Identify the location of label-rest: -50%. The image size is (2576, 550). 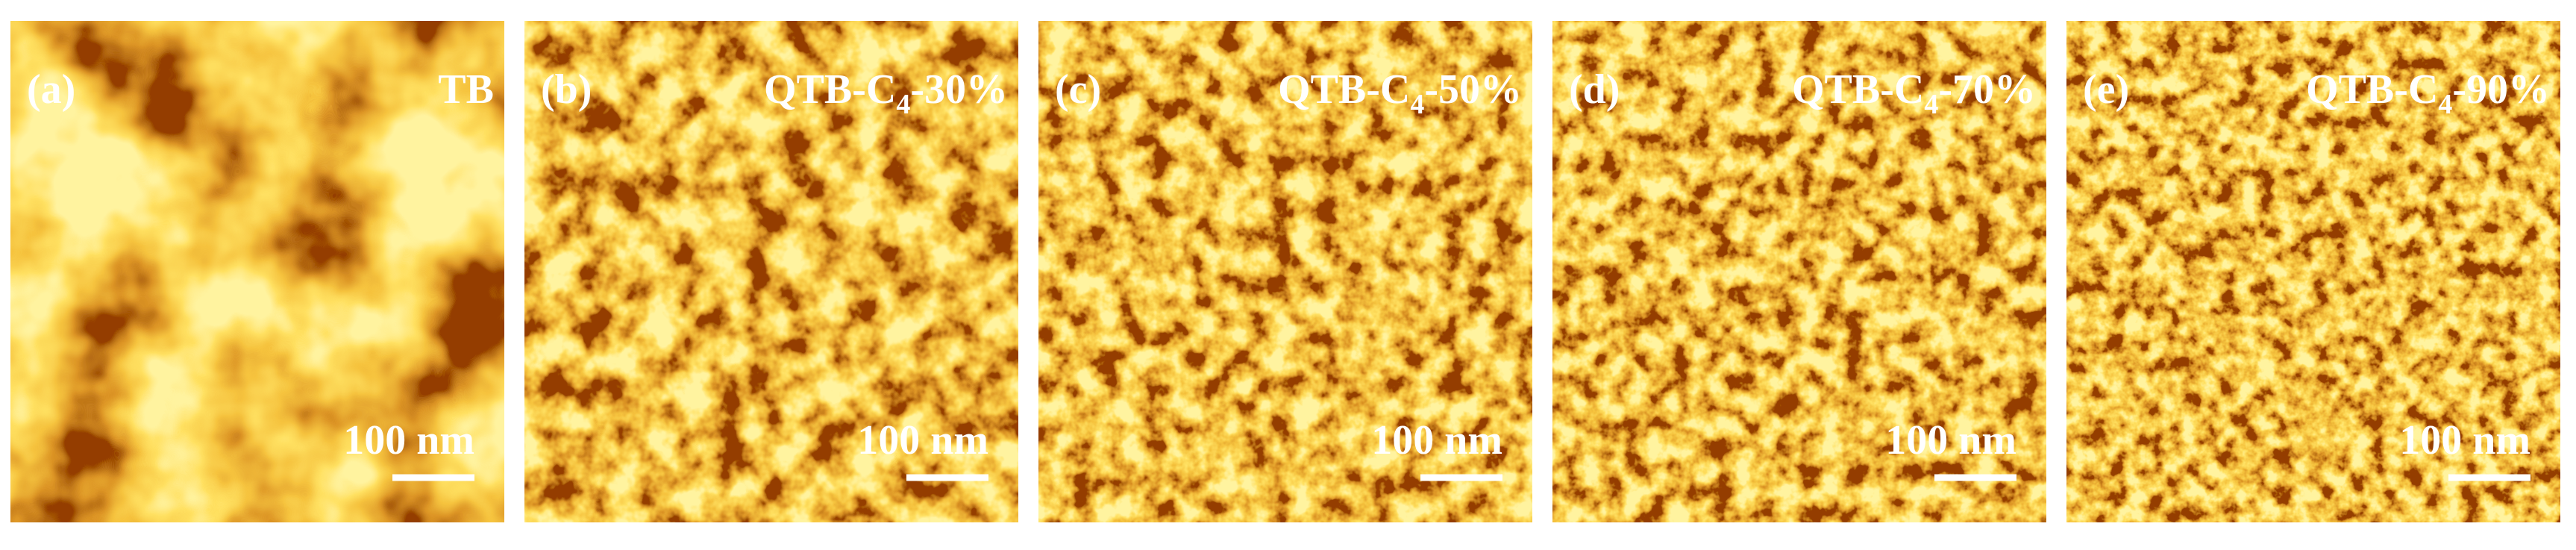
(1473, 90).